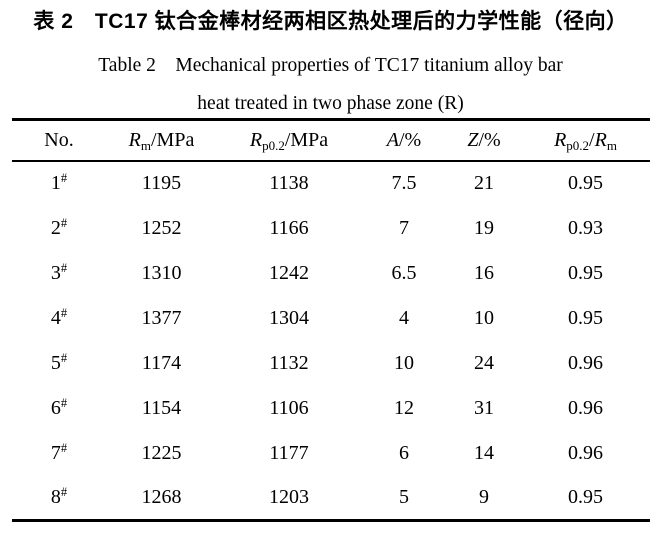  What do you see at coordinates (289, 140) in the screenshot?
I see `column-header-rp02: Rp0.2/MPa` at bounding box center [289, 140].